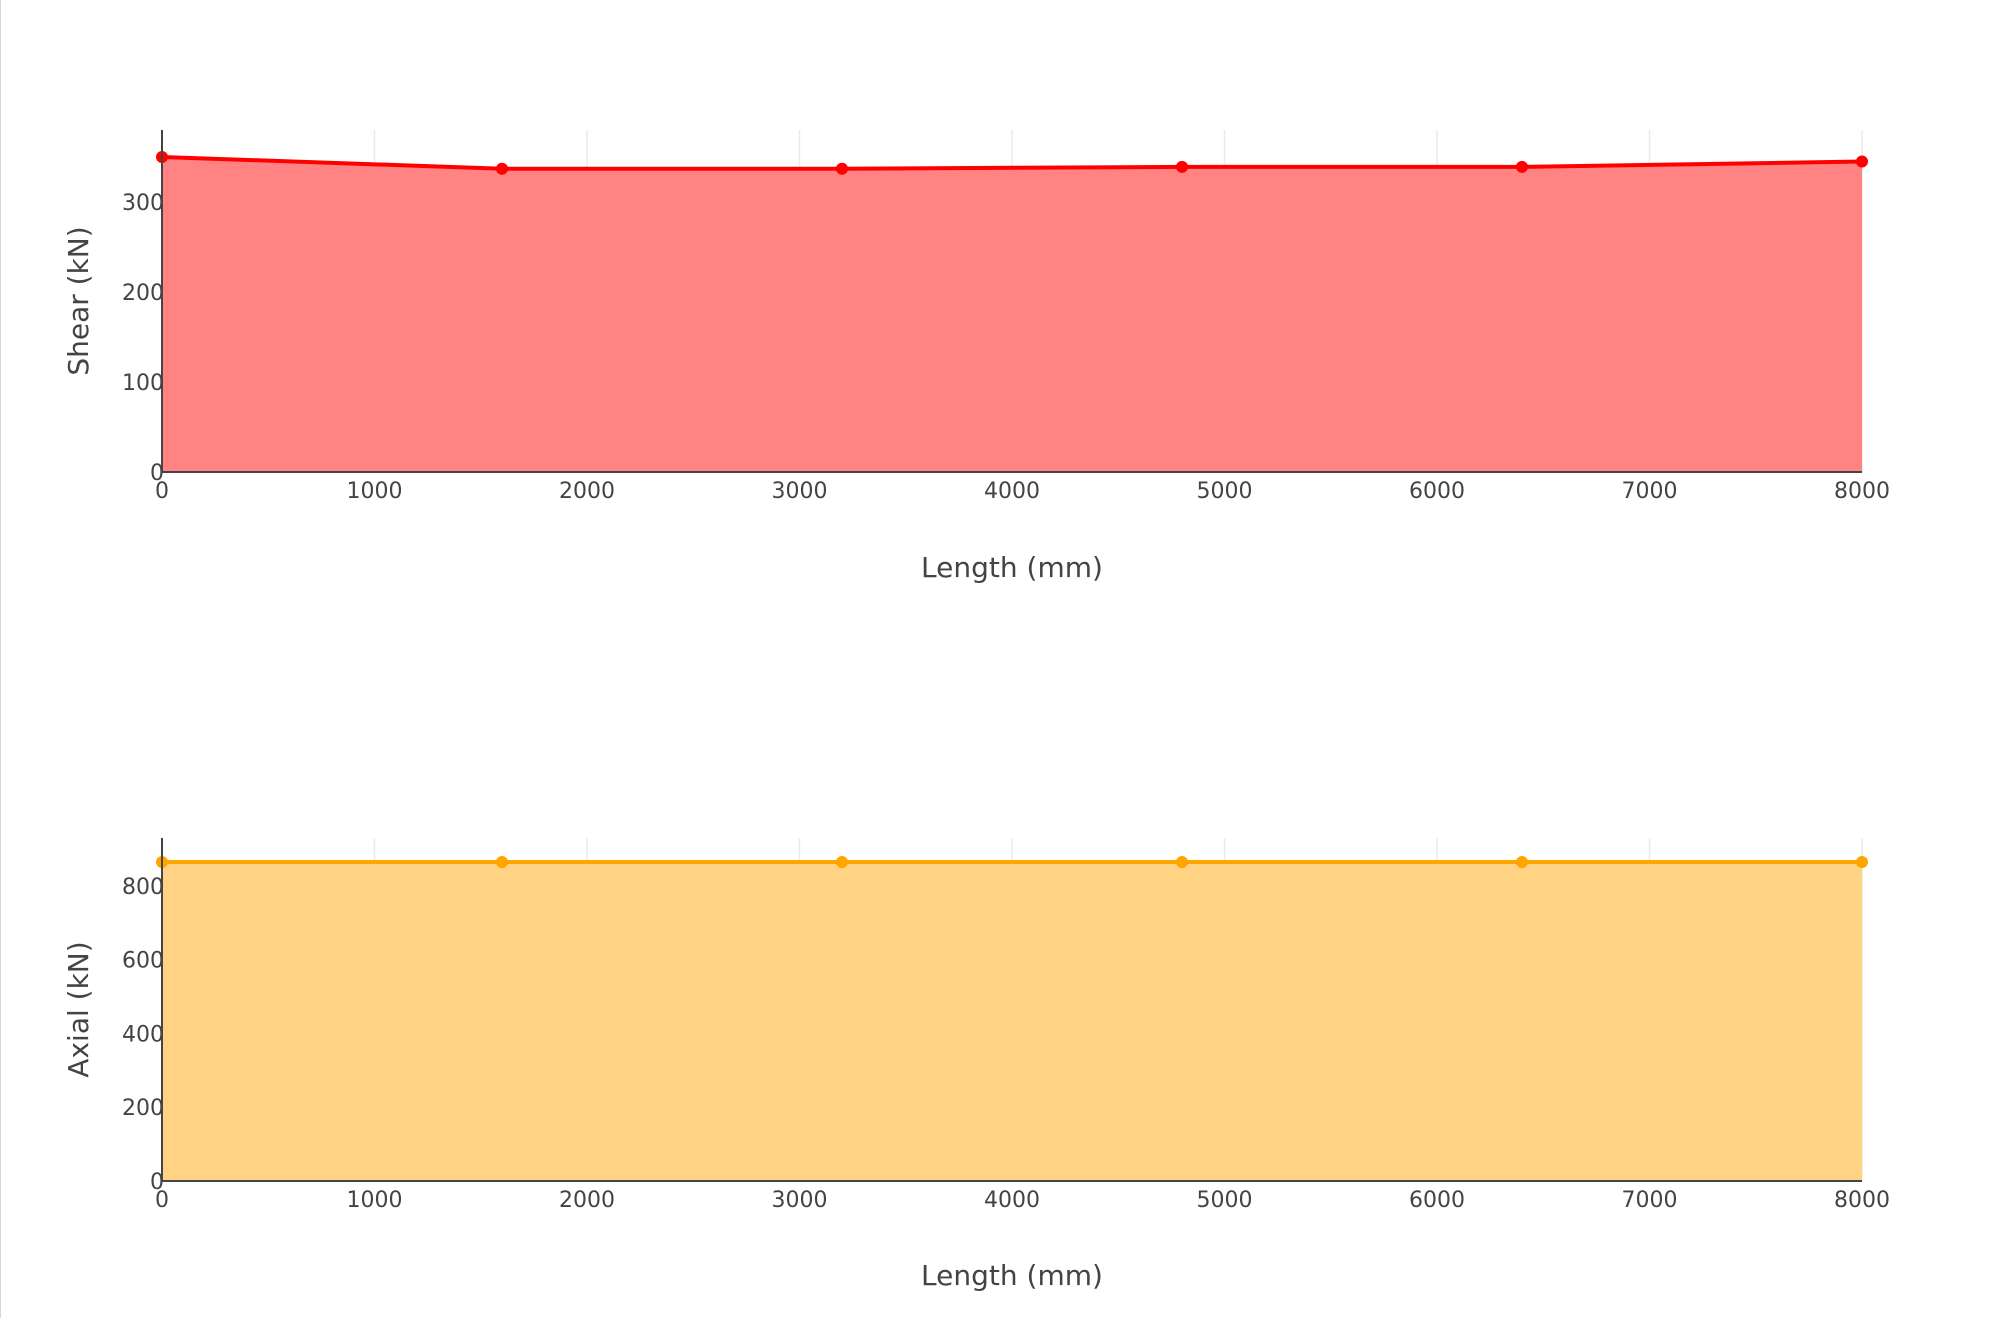 The height and width of the screenshot is (1318, 1996). What do you see at coordinates (375, 1200) in the screenshot?
I see `axial-x-tick-label: 1000` at bounding box center [375, 1200].